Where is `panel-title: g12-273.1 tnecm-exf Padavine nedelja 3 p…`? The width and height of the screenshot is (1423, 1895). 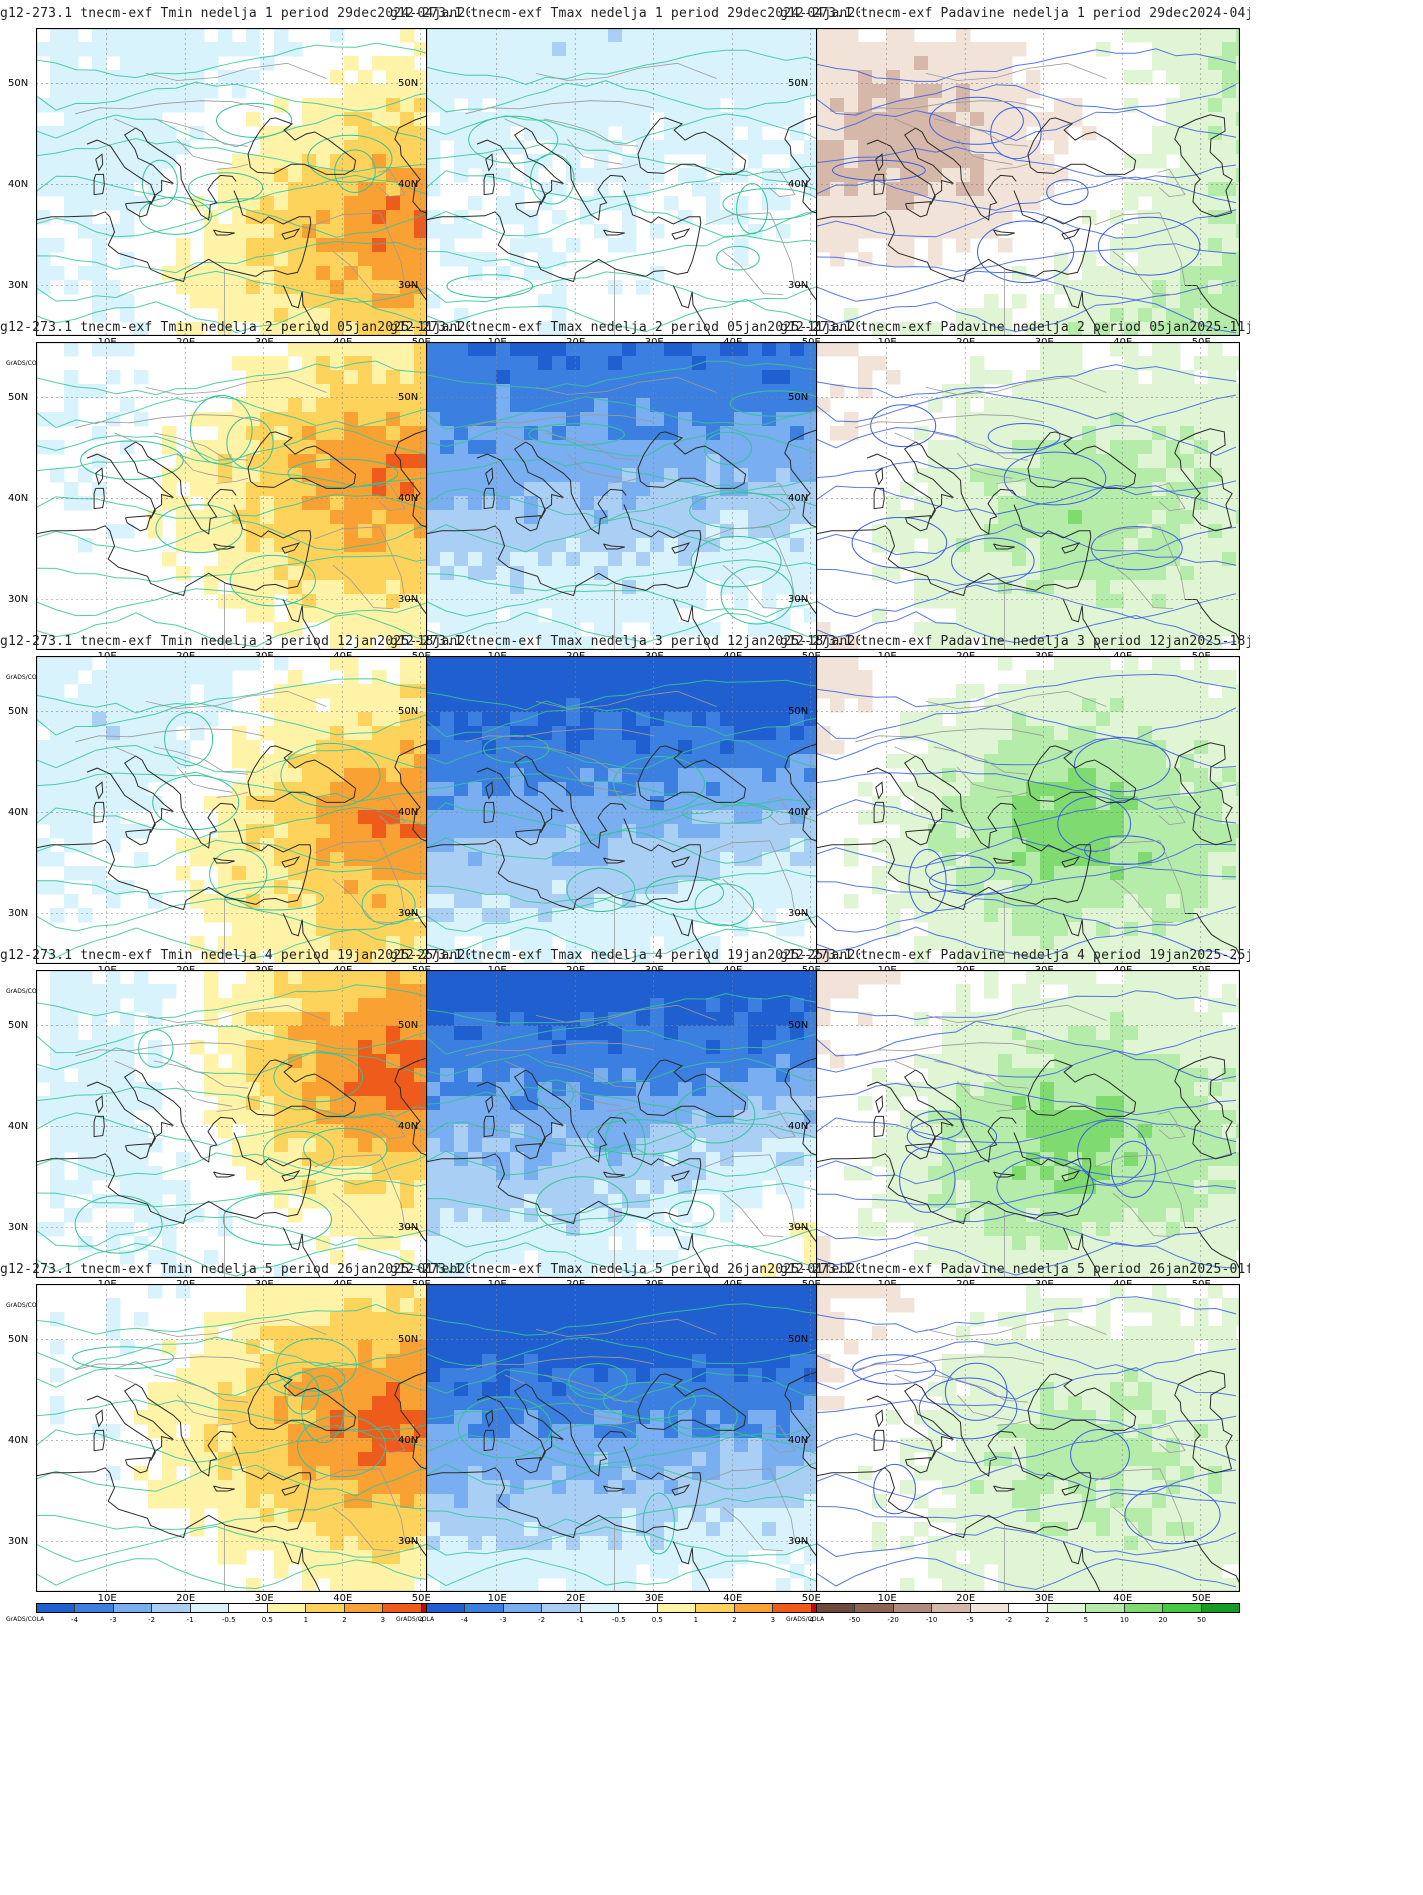 panel-title: g12-273.1 tnecm-exf Padavine nedelja 3 p… is located at coordinates (1015, 641).